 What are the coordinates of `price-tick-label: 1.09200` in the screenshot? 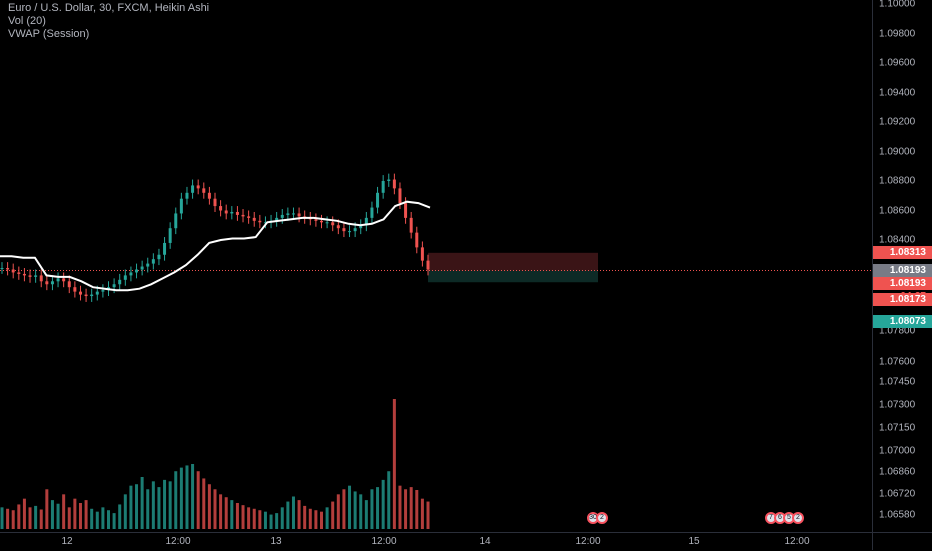 It's located at (897, 122).